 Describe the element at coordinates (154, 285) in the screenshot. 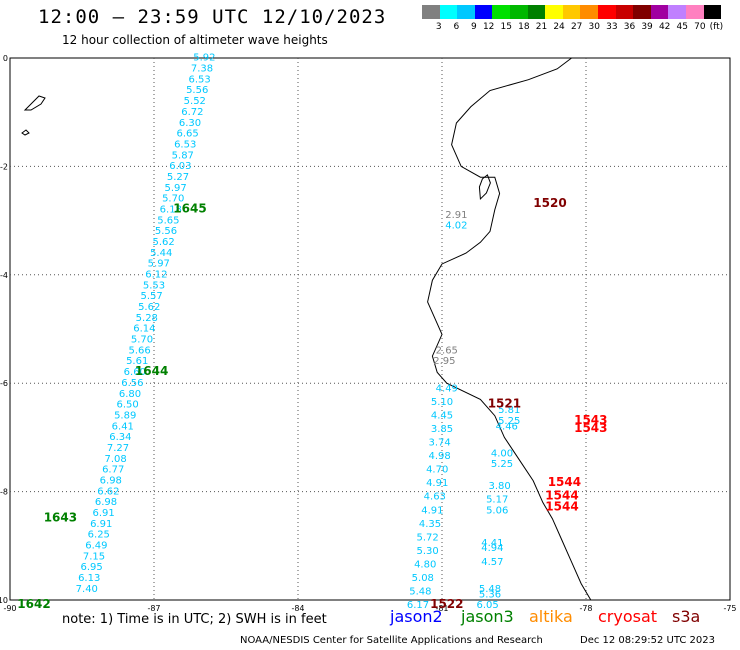

I see `wave-height-value: 5.53` at that location.